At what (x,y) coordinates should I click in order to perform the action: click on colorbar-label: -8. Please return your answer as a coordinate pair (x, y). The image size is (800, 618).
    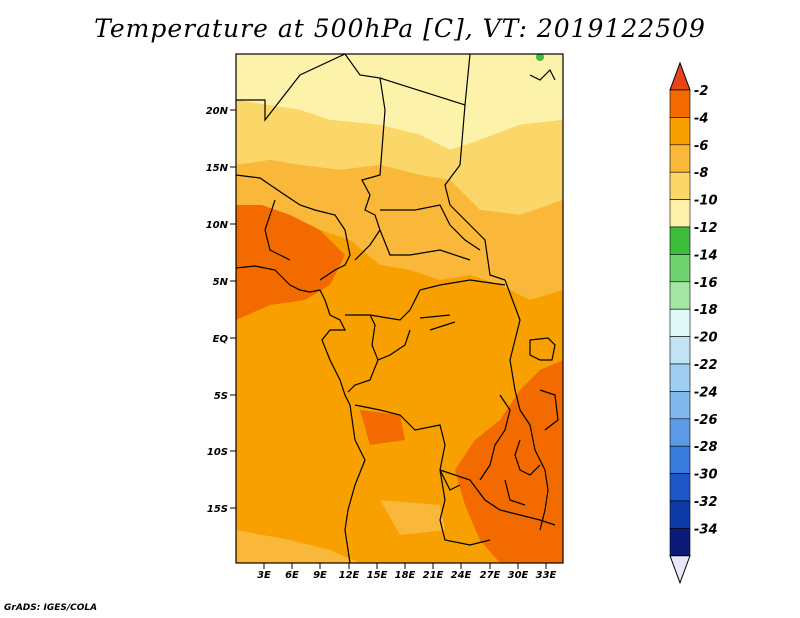
    Looking at the image, I should click on (701, 173).